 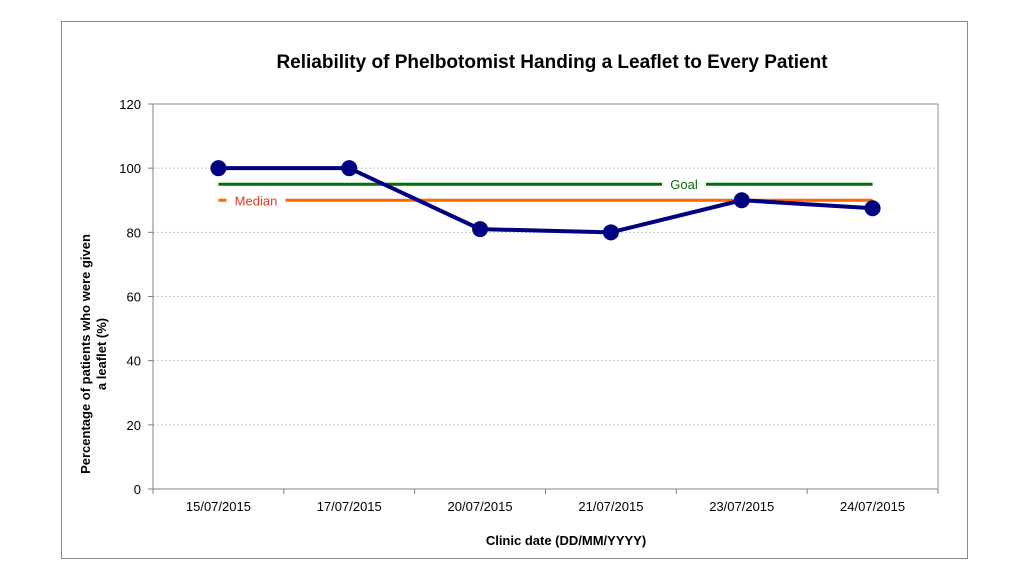 I want to click on x-tick-label: 23/07/2015, so click(x=741, y=506).